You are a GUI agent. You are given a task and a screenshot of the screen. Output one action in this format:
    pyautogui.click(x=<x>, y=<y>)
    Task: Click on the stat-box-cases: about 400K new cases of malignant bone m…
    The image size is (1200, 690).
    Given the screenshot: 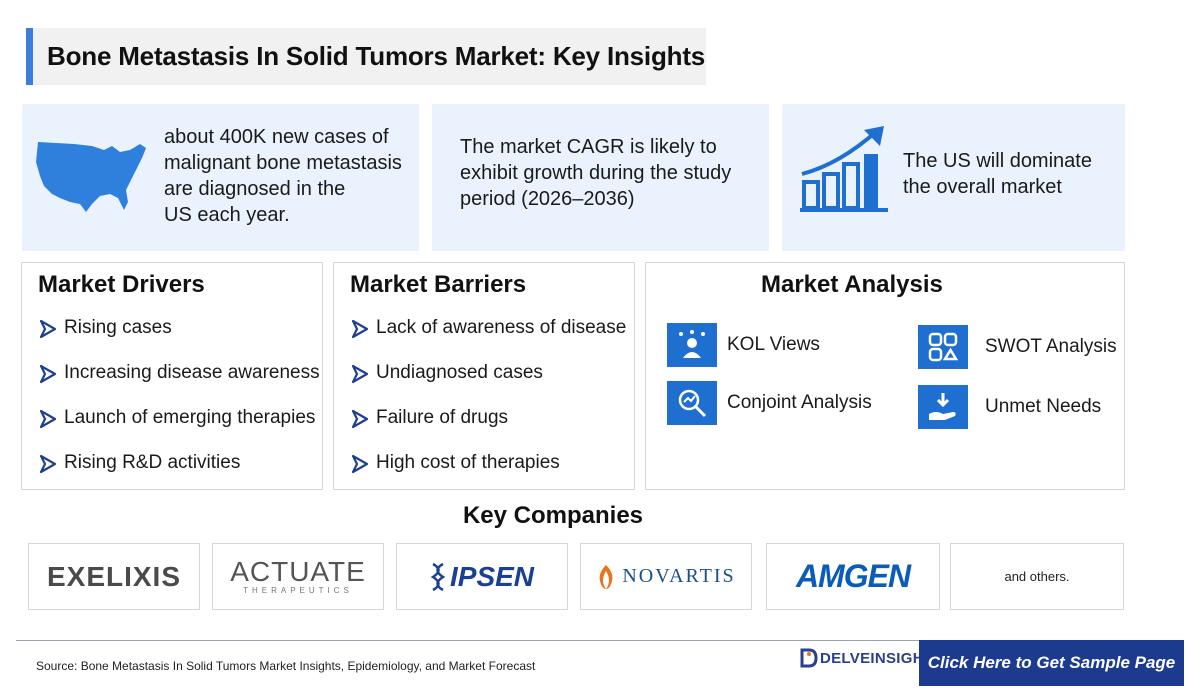 What is the action you would take?
    pyautogui.click(x=220, y=177)
    